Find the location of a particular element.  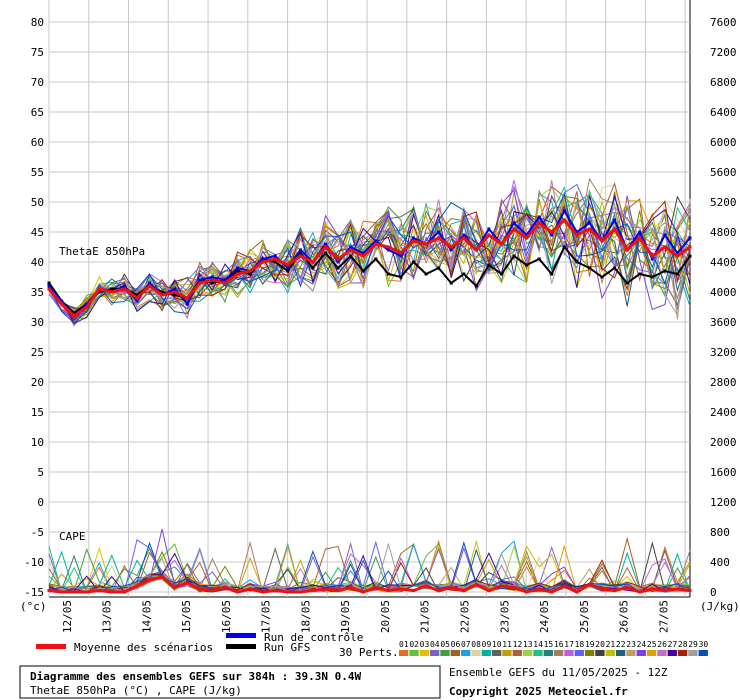

x-tick-label: 23/05 is located at coordinates (504, 616).